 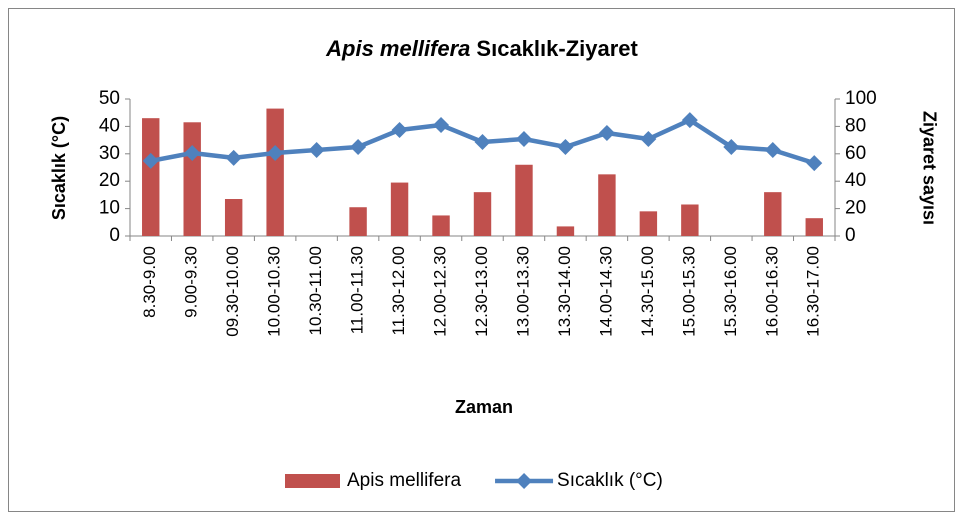 What do you see at coordinates (855, 125) in the screenshot?
I see `y2-tick-label: 80` at bounding box center [855, 125].